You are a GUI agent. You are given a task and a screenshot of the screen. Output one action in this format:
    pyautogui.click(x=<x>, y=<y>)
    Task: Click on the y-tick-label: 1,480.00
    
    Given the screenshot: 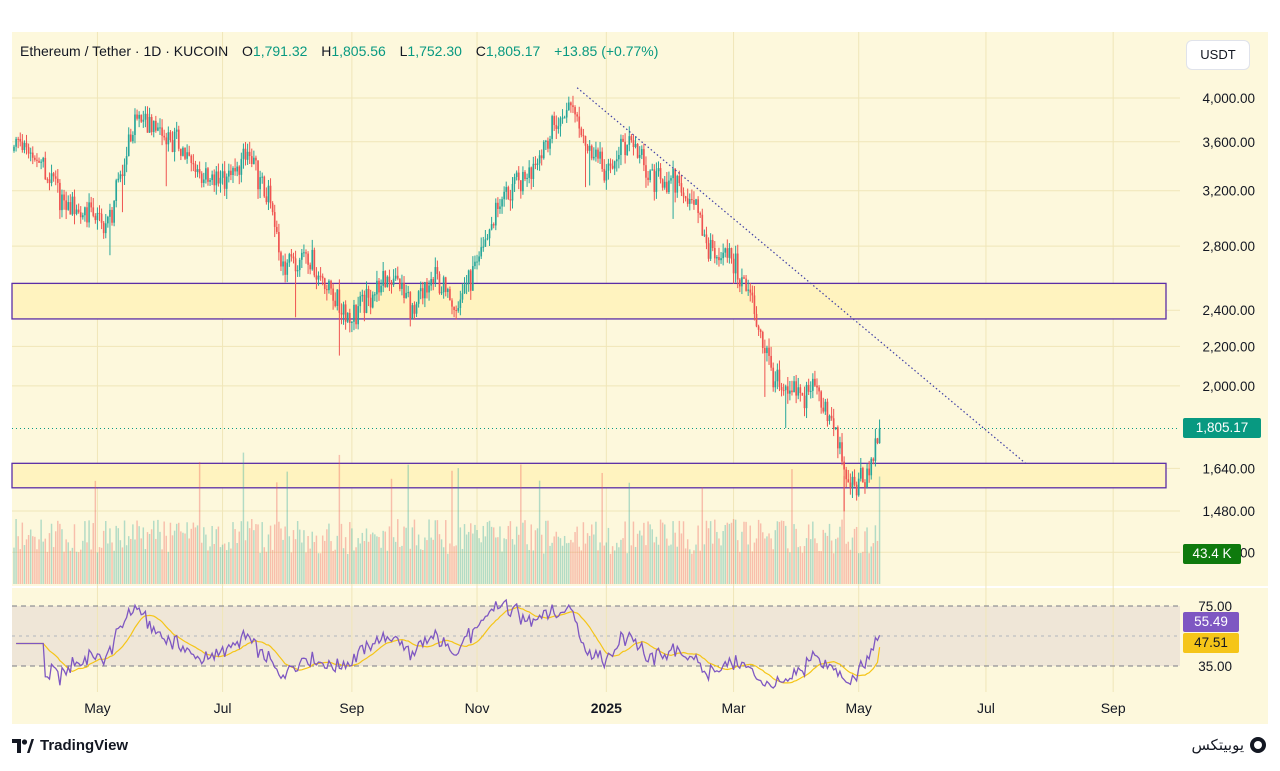 What is the action you would take?
    pyautogui.click(x=1228, y=511)
    